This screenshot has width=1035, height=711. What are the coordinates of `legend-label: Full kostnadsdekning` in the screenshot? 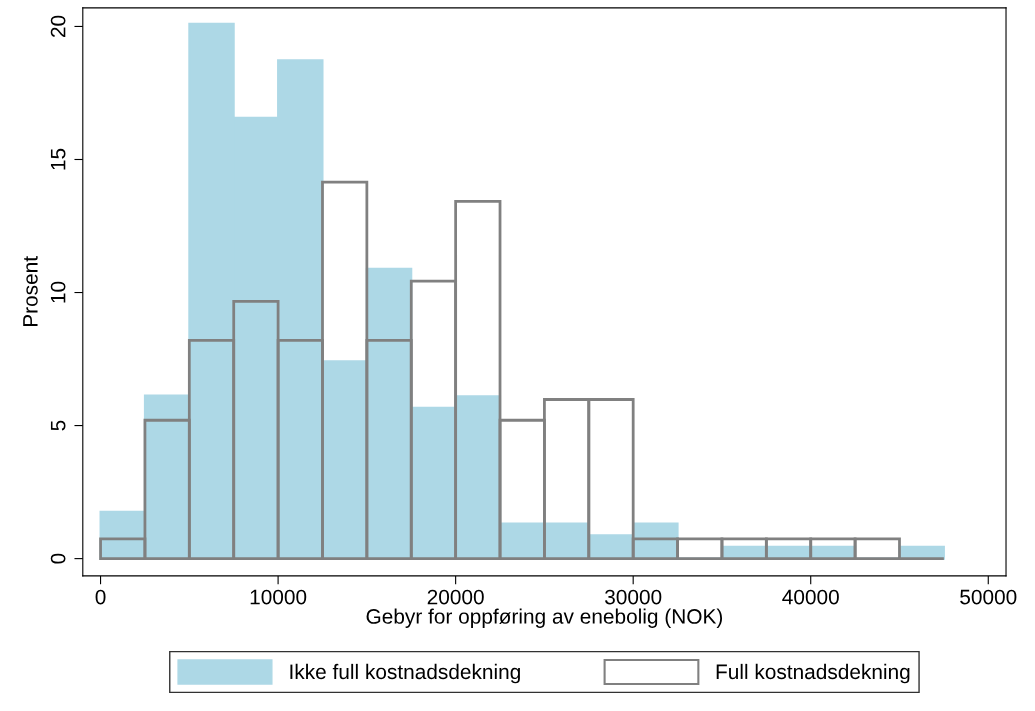 It's located at (813, 673).